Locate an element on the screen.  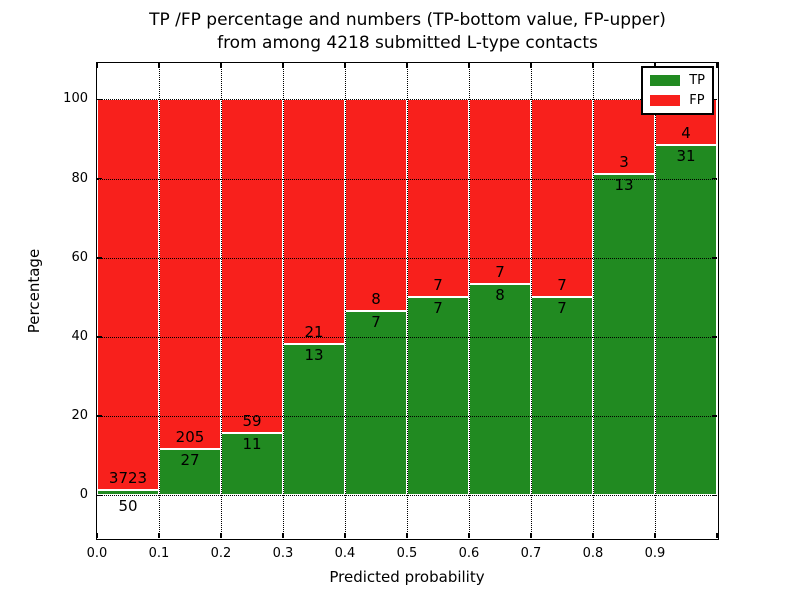
legend-swatch-fp is located at coordinates (665, 100).